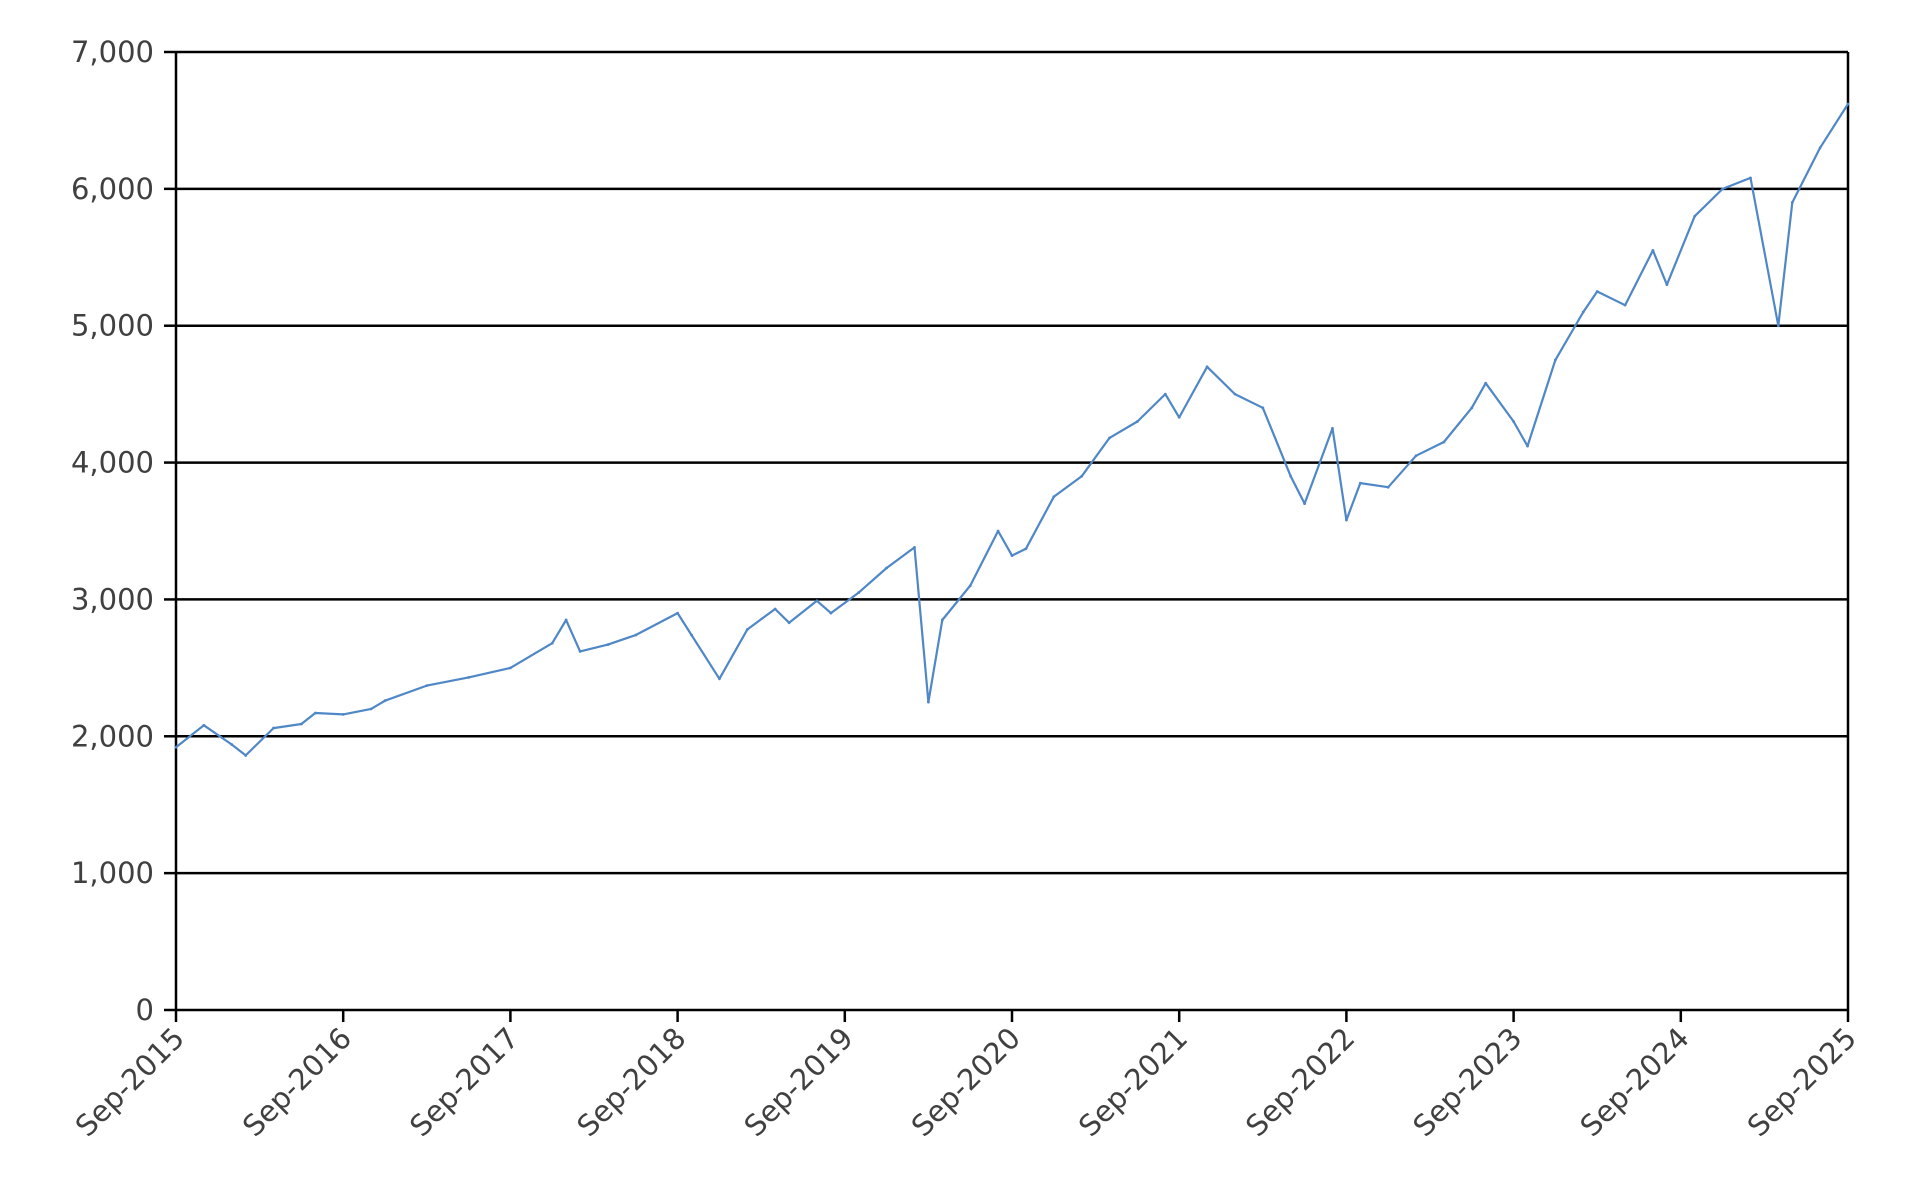  Describe the element at coordinates (112, 873) in the screenshot. I see `y-tick-label: 1,000` at that location.